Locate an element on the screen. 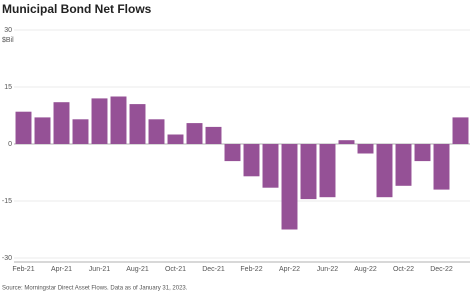 The image size is (474, 296). x-tick-label: Feb-22 is located at coordinates (251, 269).